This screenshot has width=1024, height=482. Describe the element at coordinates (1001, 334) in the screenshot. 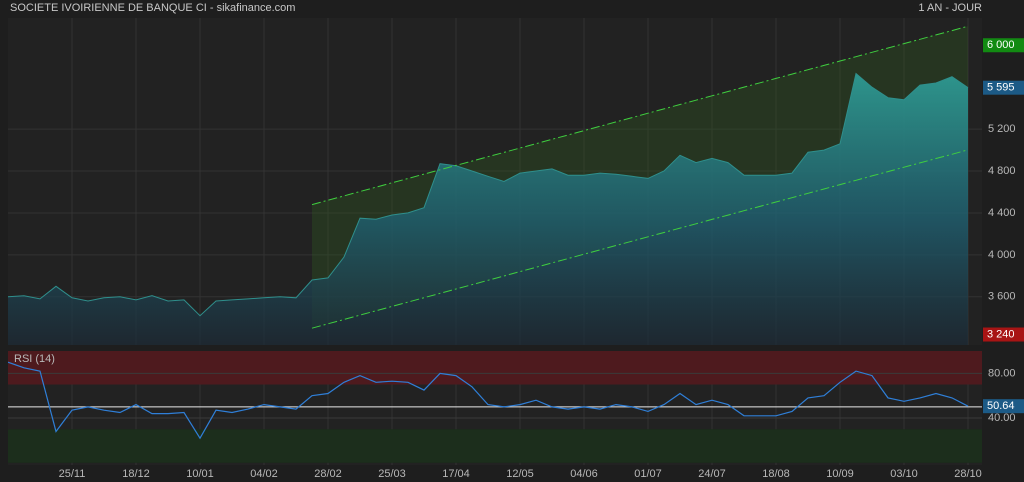

I see `marker-label: 3 240` at that location.